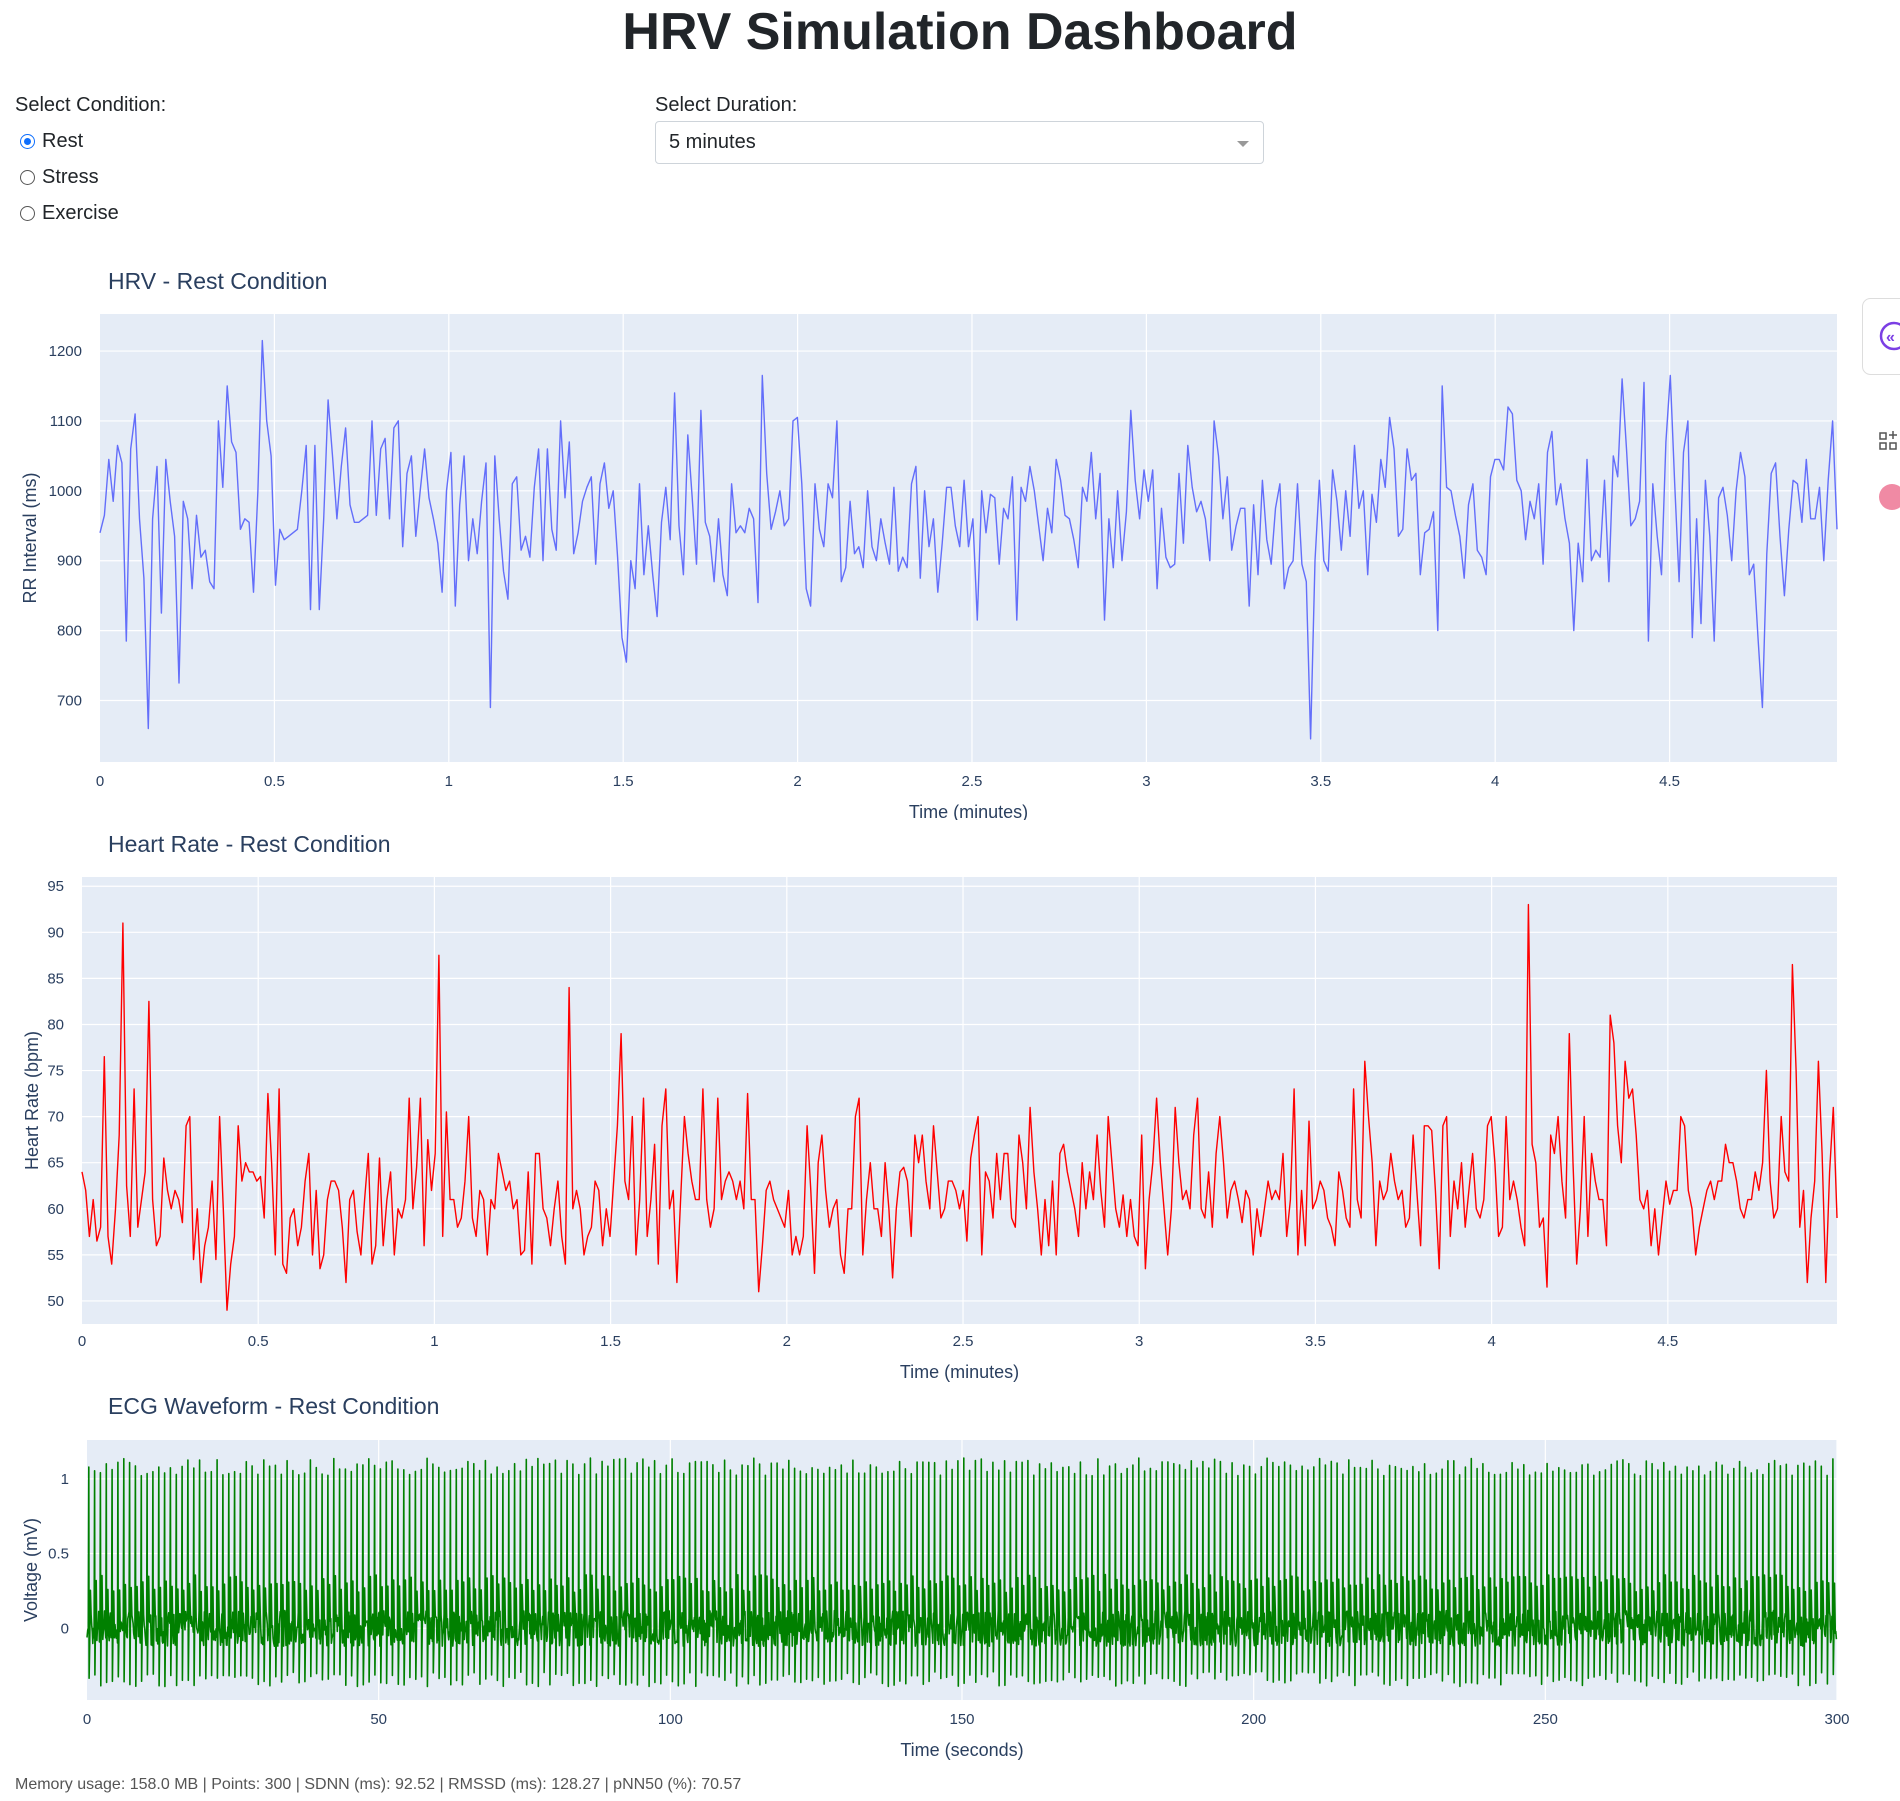 This screenshot has height=1801, width=1900. What do you see at coordinates (55, 1071) in the screenshot?
I see `y-tick-label: 75` at bounding box center [55, 1071].